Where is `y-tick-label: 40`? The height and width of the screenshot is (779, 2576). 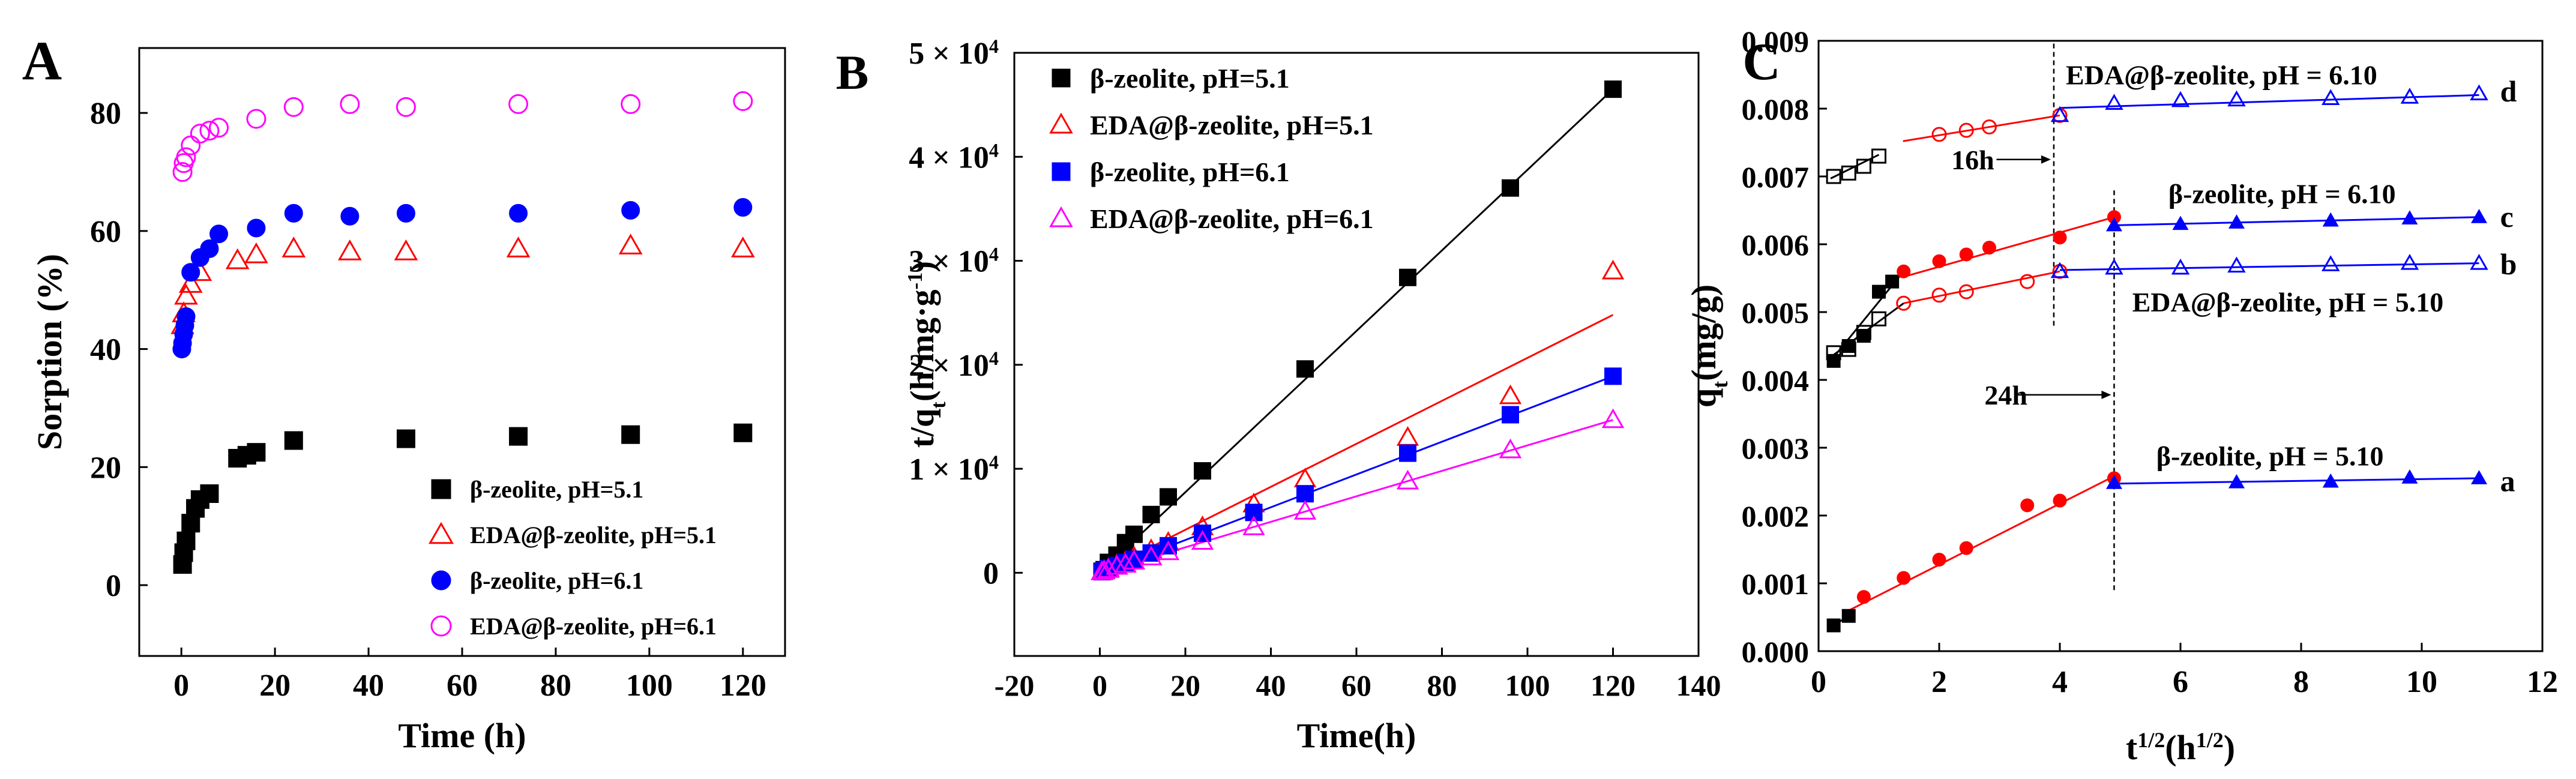 y-tick-label: 40 is located at coordinates (106, 350).